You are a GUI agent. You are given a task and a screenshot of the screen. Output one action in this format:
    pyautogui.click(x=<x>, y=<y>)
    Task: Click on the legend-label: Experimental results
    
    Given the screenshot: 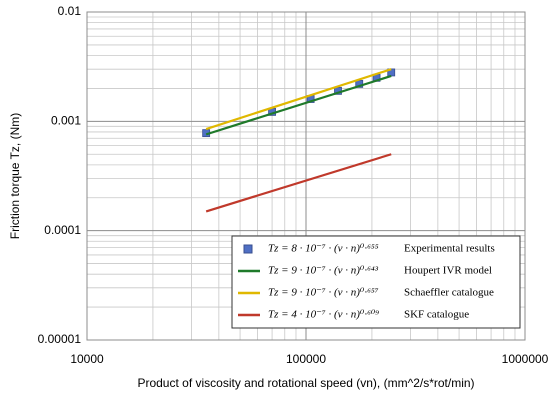 What is the action you would take?
    pyautogui.click(x=449, y=249)
    